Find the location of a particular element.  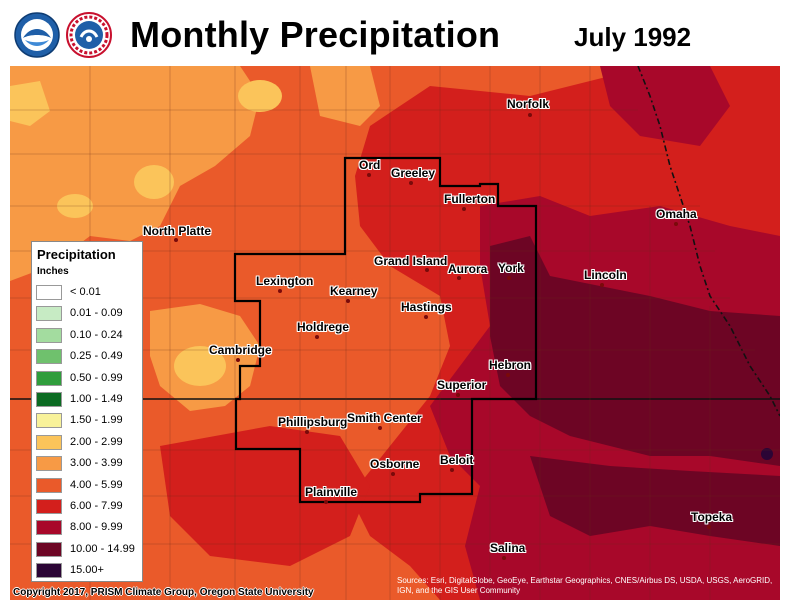

city-marker-lexington is located at coordinates (280, 291).